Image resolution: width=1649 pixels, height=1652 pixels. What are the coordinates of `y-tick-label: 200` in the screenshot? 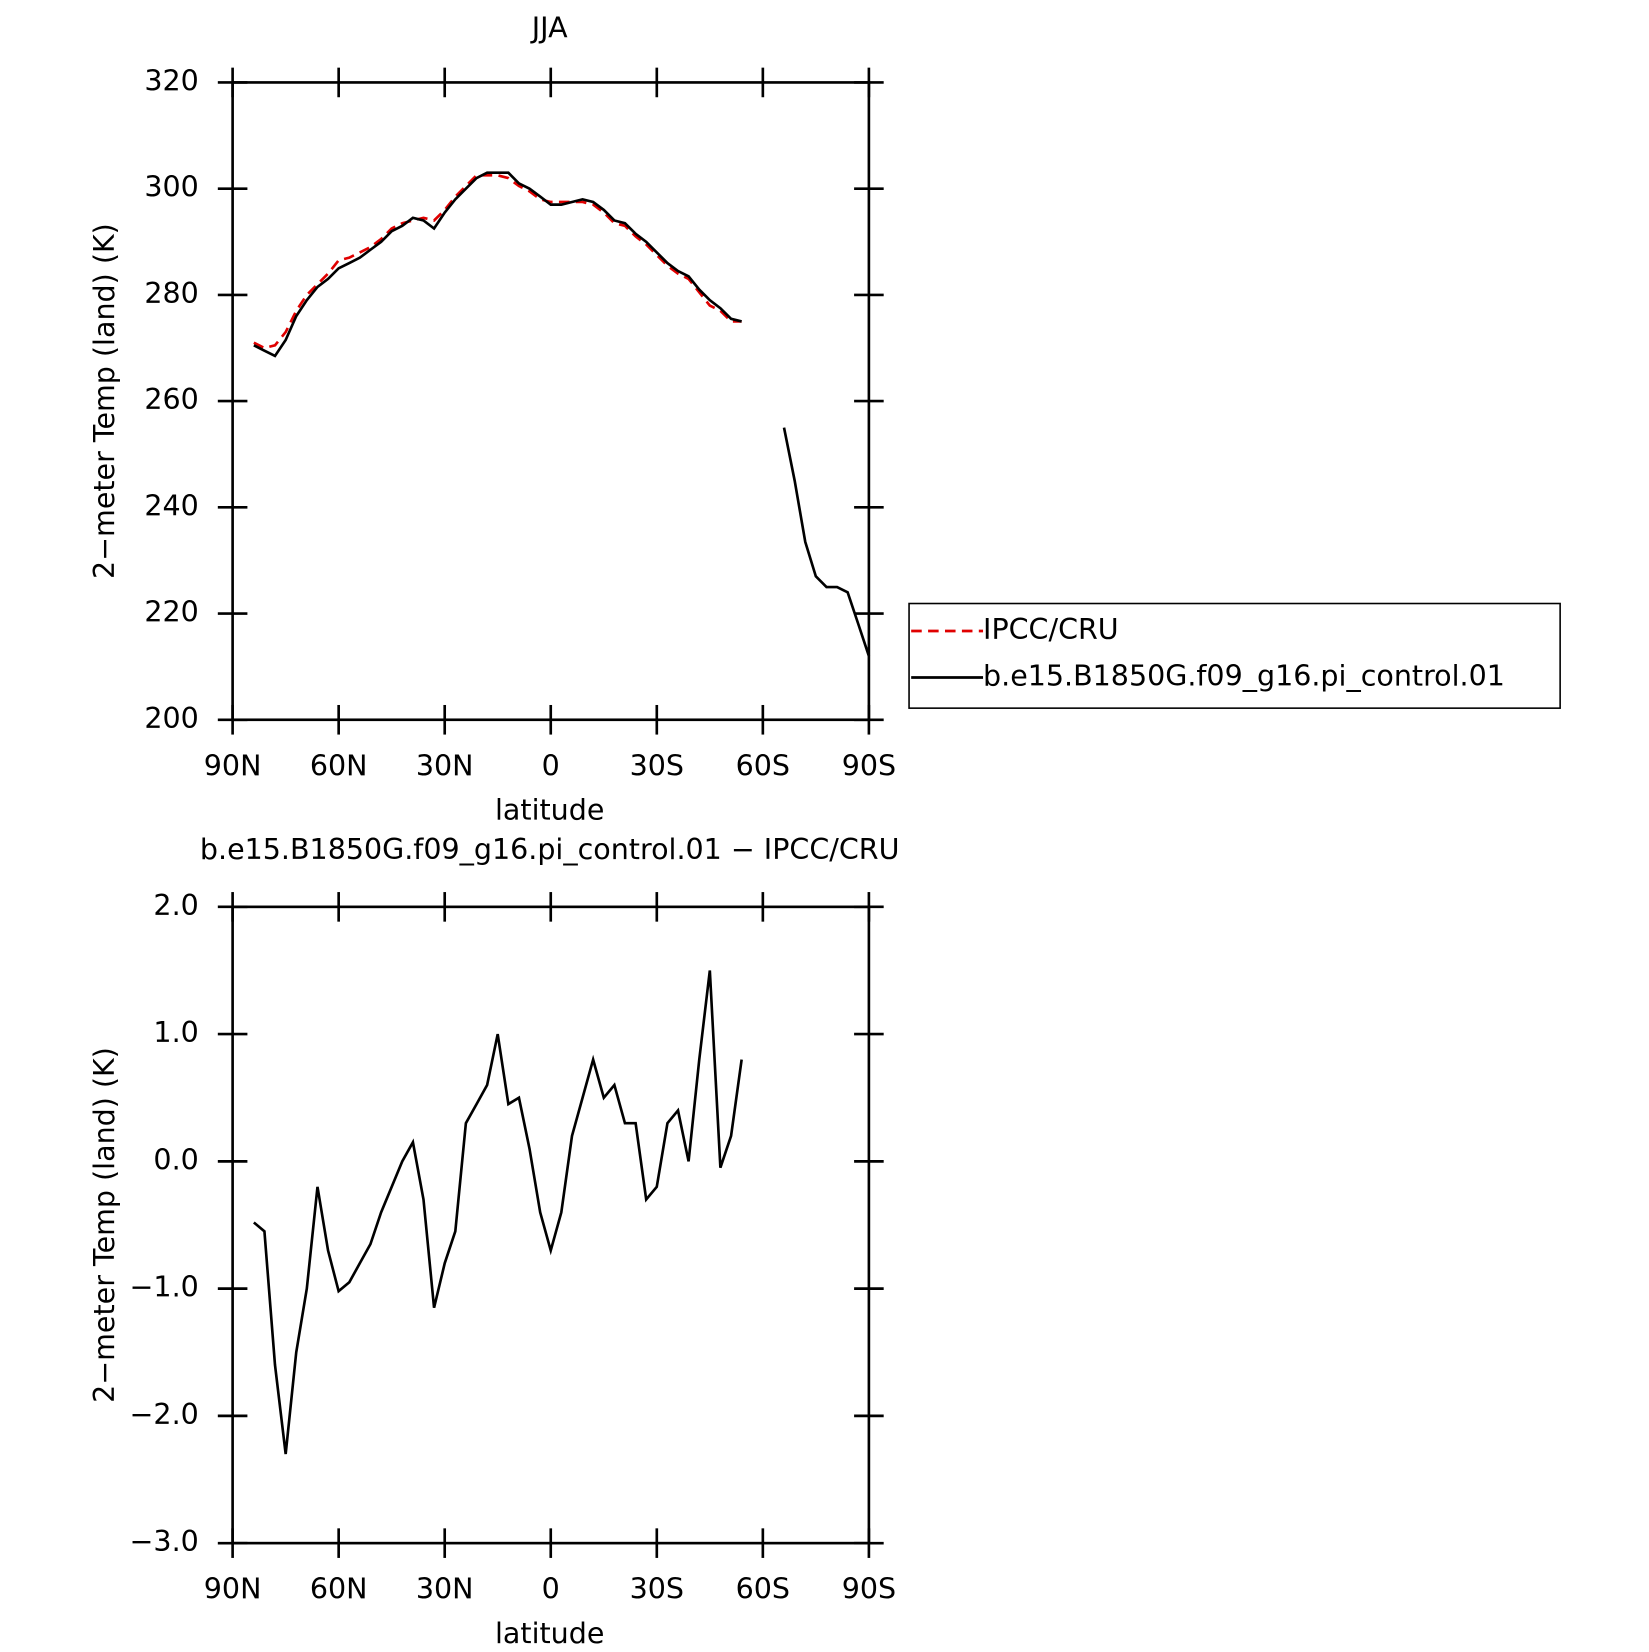 It's located at (171, 718).